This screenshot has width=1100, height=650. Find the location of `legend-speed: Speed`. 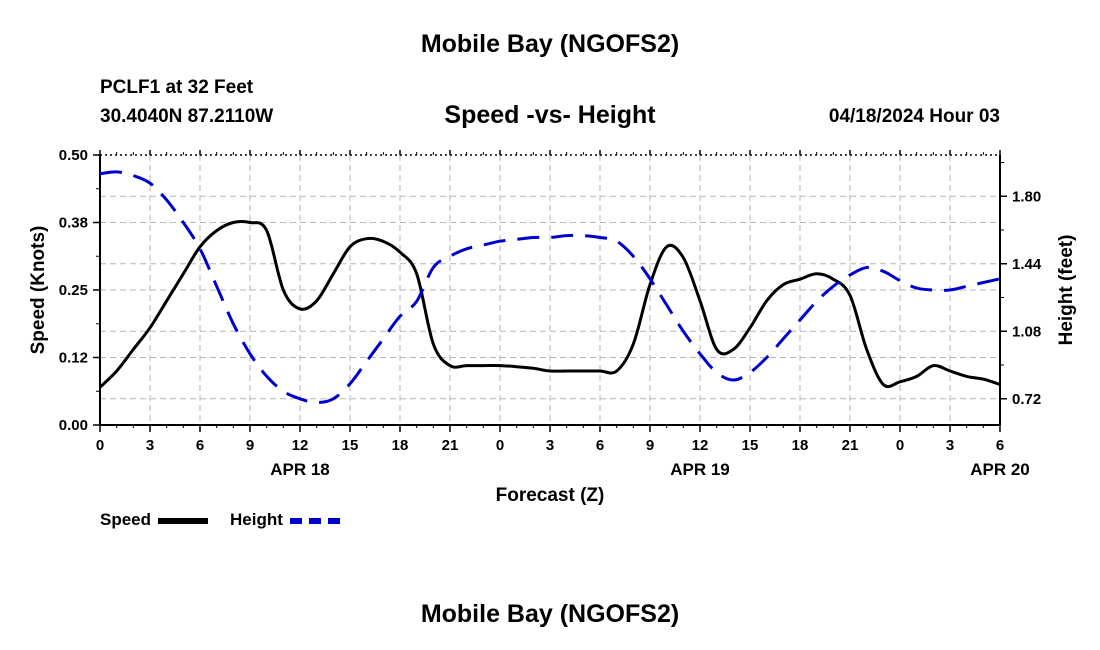

legend-speed: Speed is located at coordinates (154, 520).